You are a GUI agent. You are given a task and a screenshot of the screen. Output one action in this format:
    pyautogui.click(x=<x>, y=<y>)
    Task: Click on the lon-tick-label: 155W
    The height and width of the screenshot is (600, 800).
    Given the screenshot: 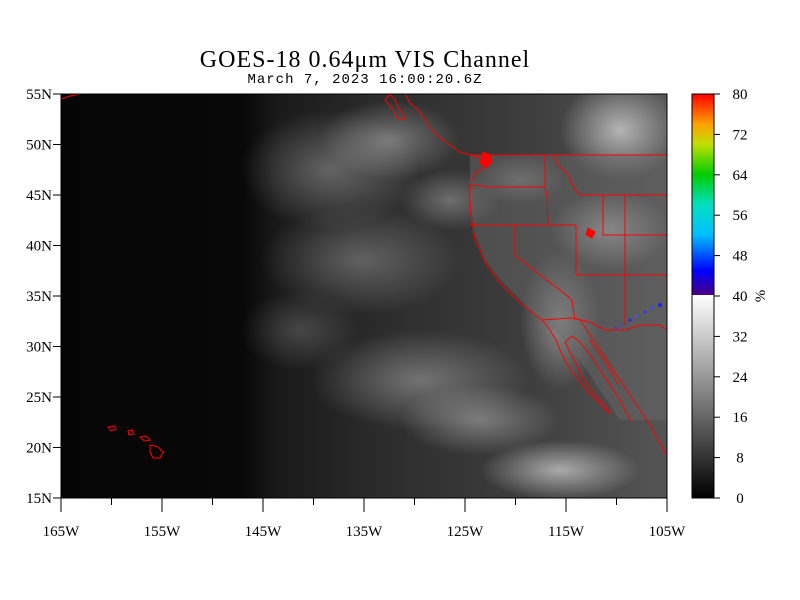 What is the action you would take?
    pyautogui.click(x=163, y=532)
    